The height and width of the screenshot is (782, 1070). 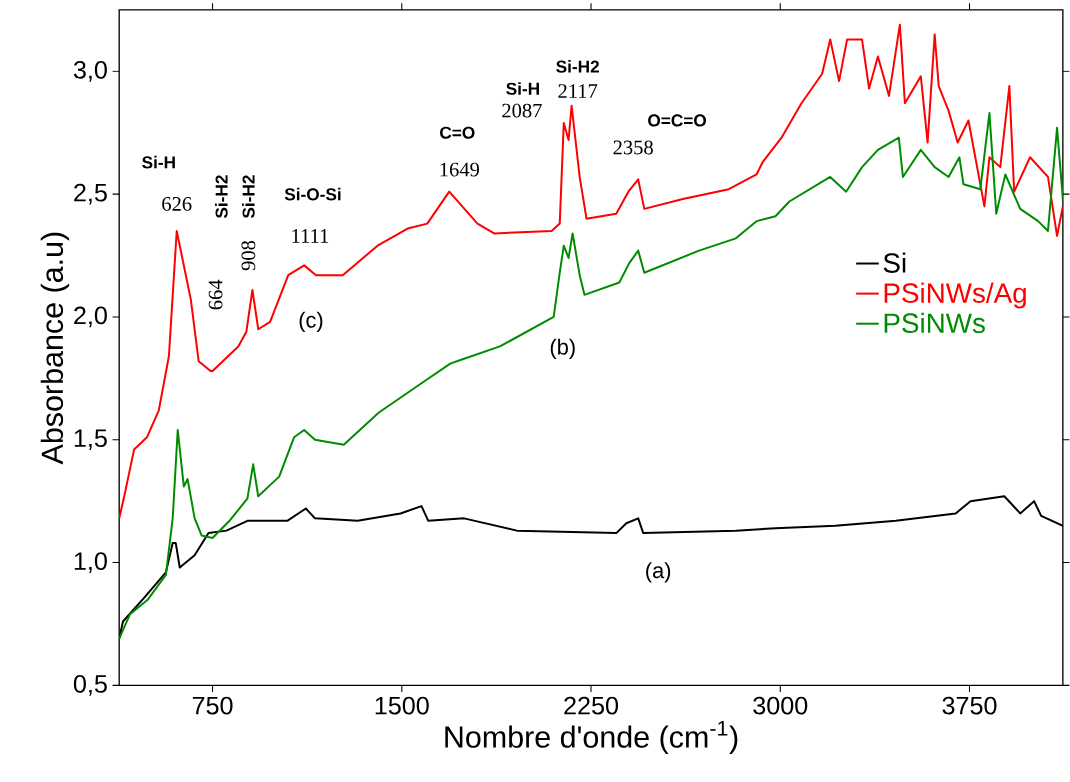 I want to click on annotation: 1111, so click(x=310, y=236).